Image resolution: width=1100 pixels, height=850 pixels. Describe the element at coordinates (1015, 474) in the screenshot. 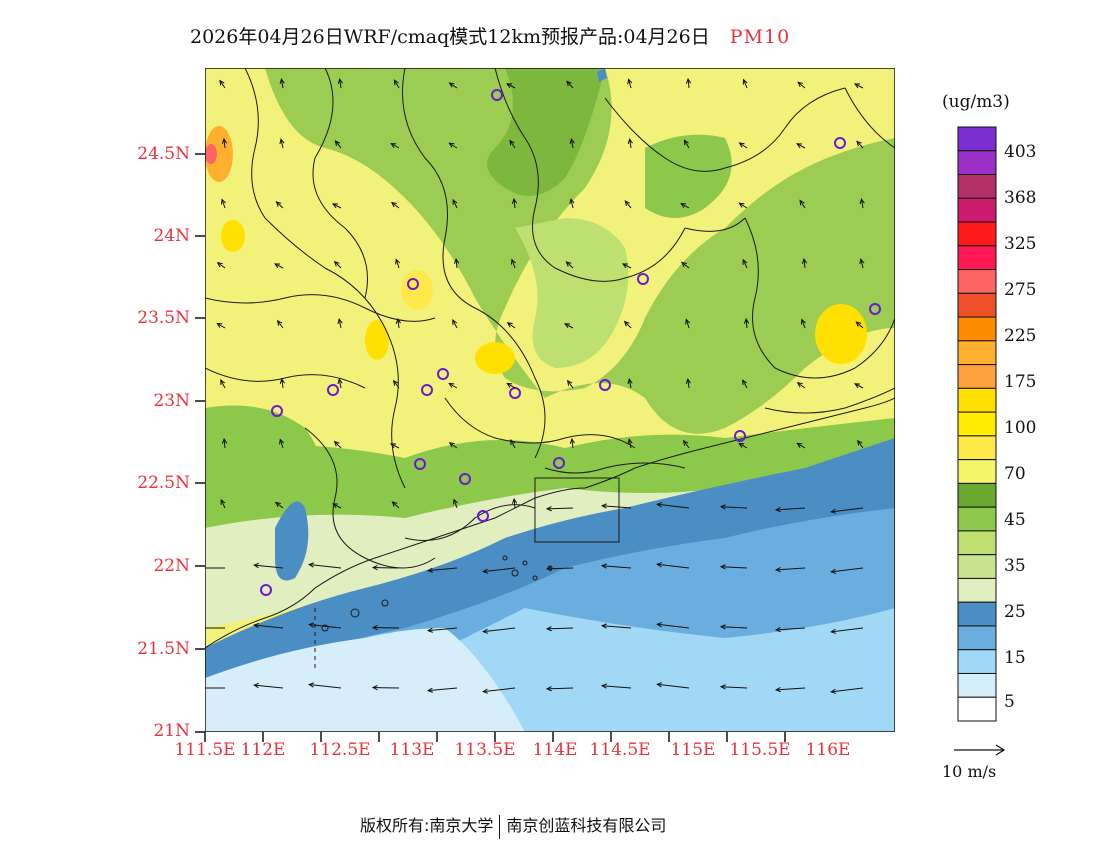

I see `legend-label: 70` at that location.